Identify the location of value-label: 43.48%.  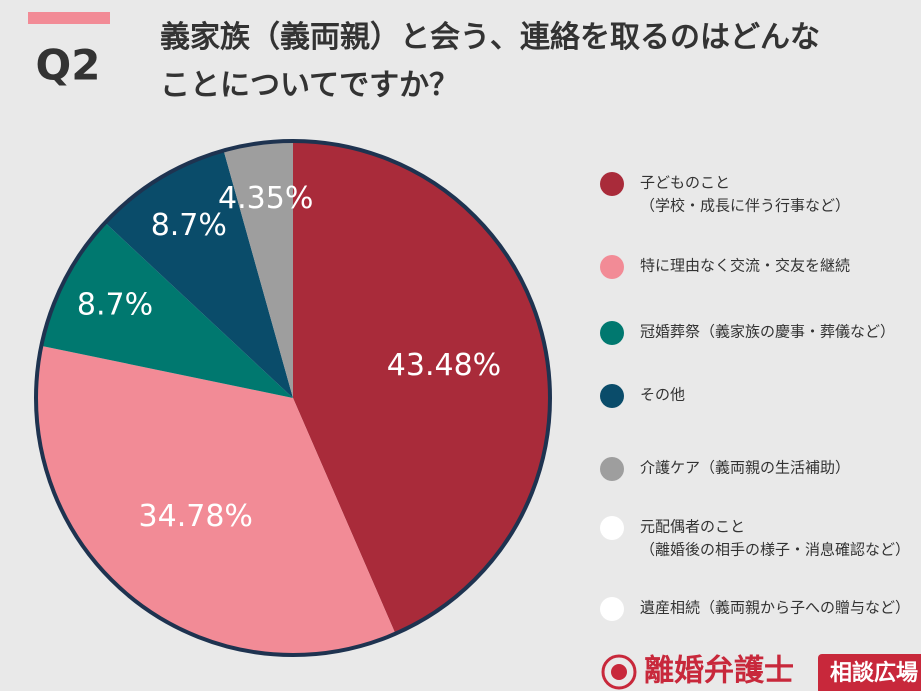
(444, 365).